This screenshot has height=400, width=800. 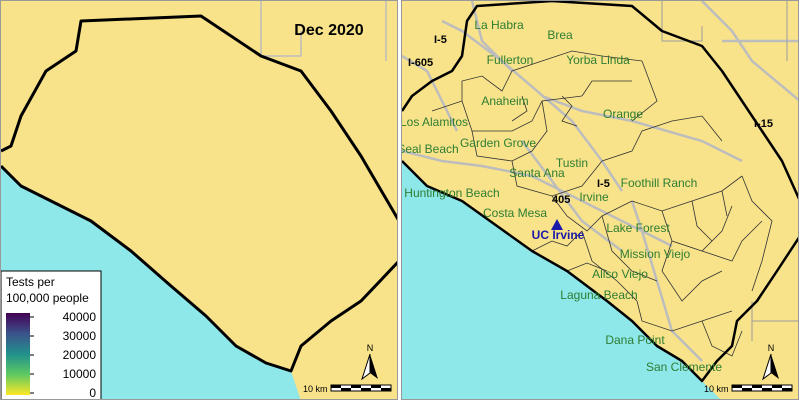 I want to click on city-label: Irvine, so click(x=594, y=197).